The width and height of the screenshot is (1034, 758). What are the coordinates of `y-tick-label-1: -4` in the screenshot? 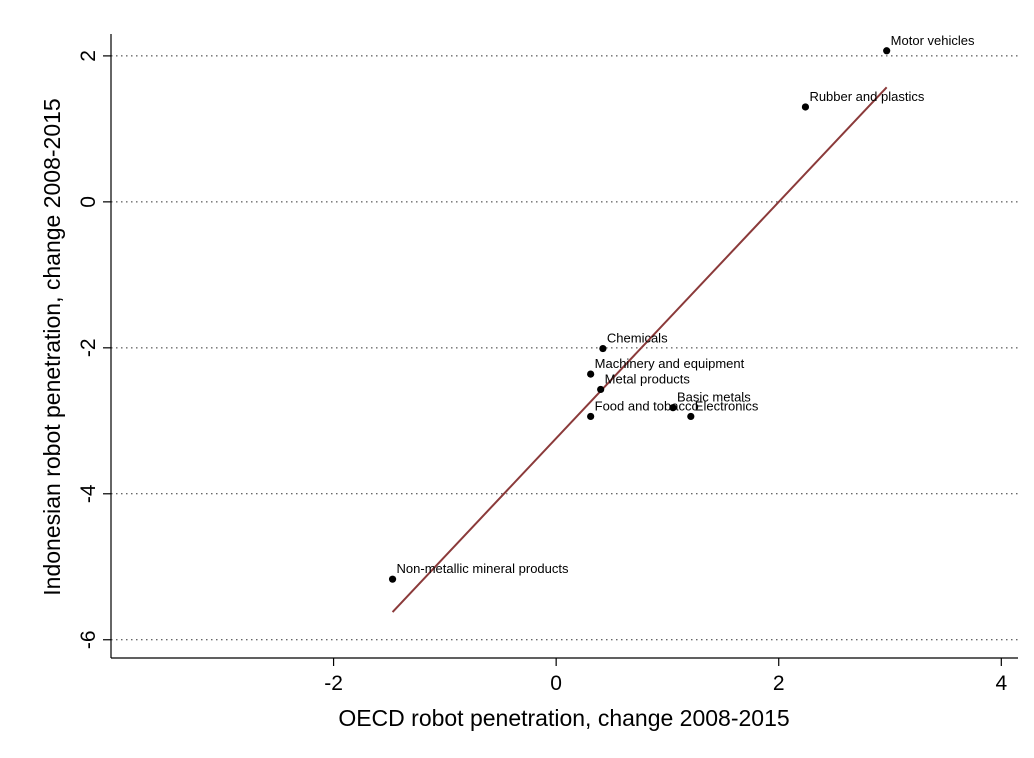 It's located at (88, 493).